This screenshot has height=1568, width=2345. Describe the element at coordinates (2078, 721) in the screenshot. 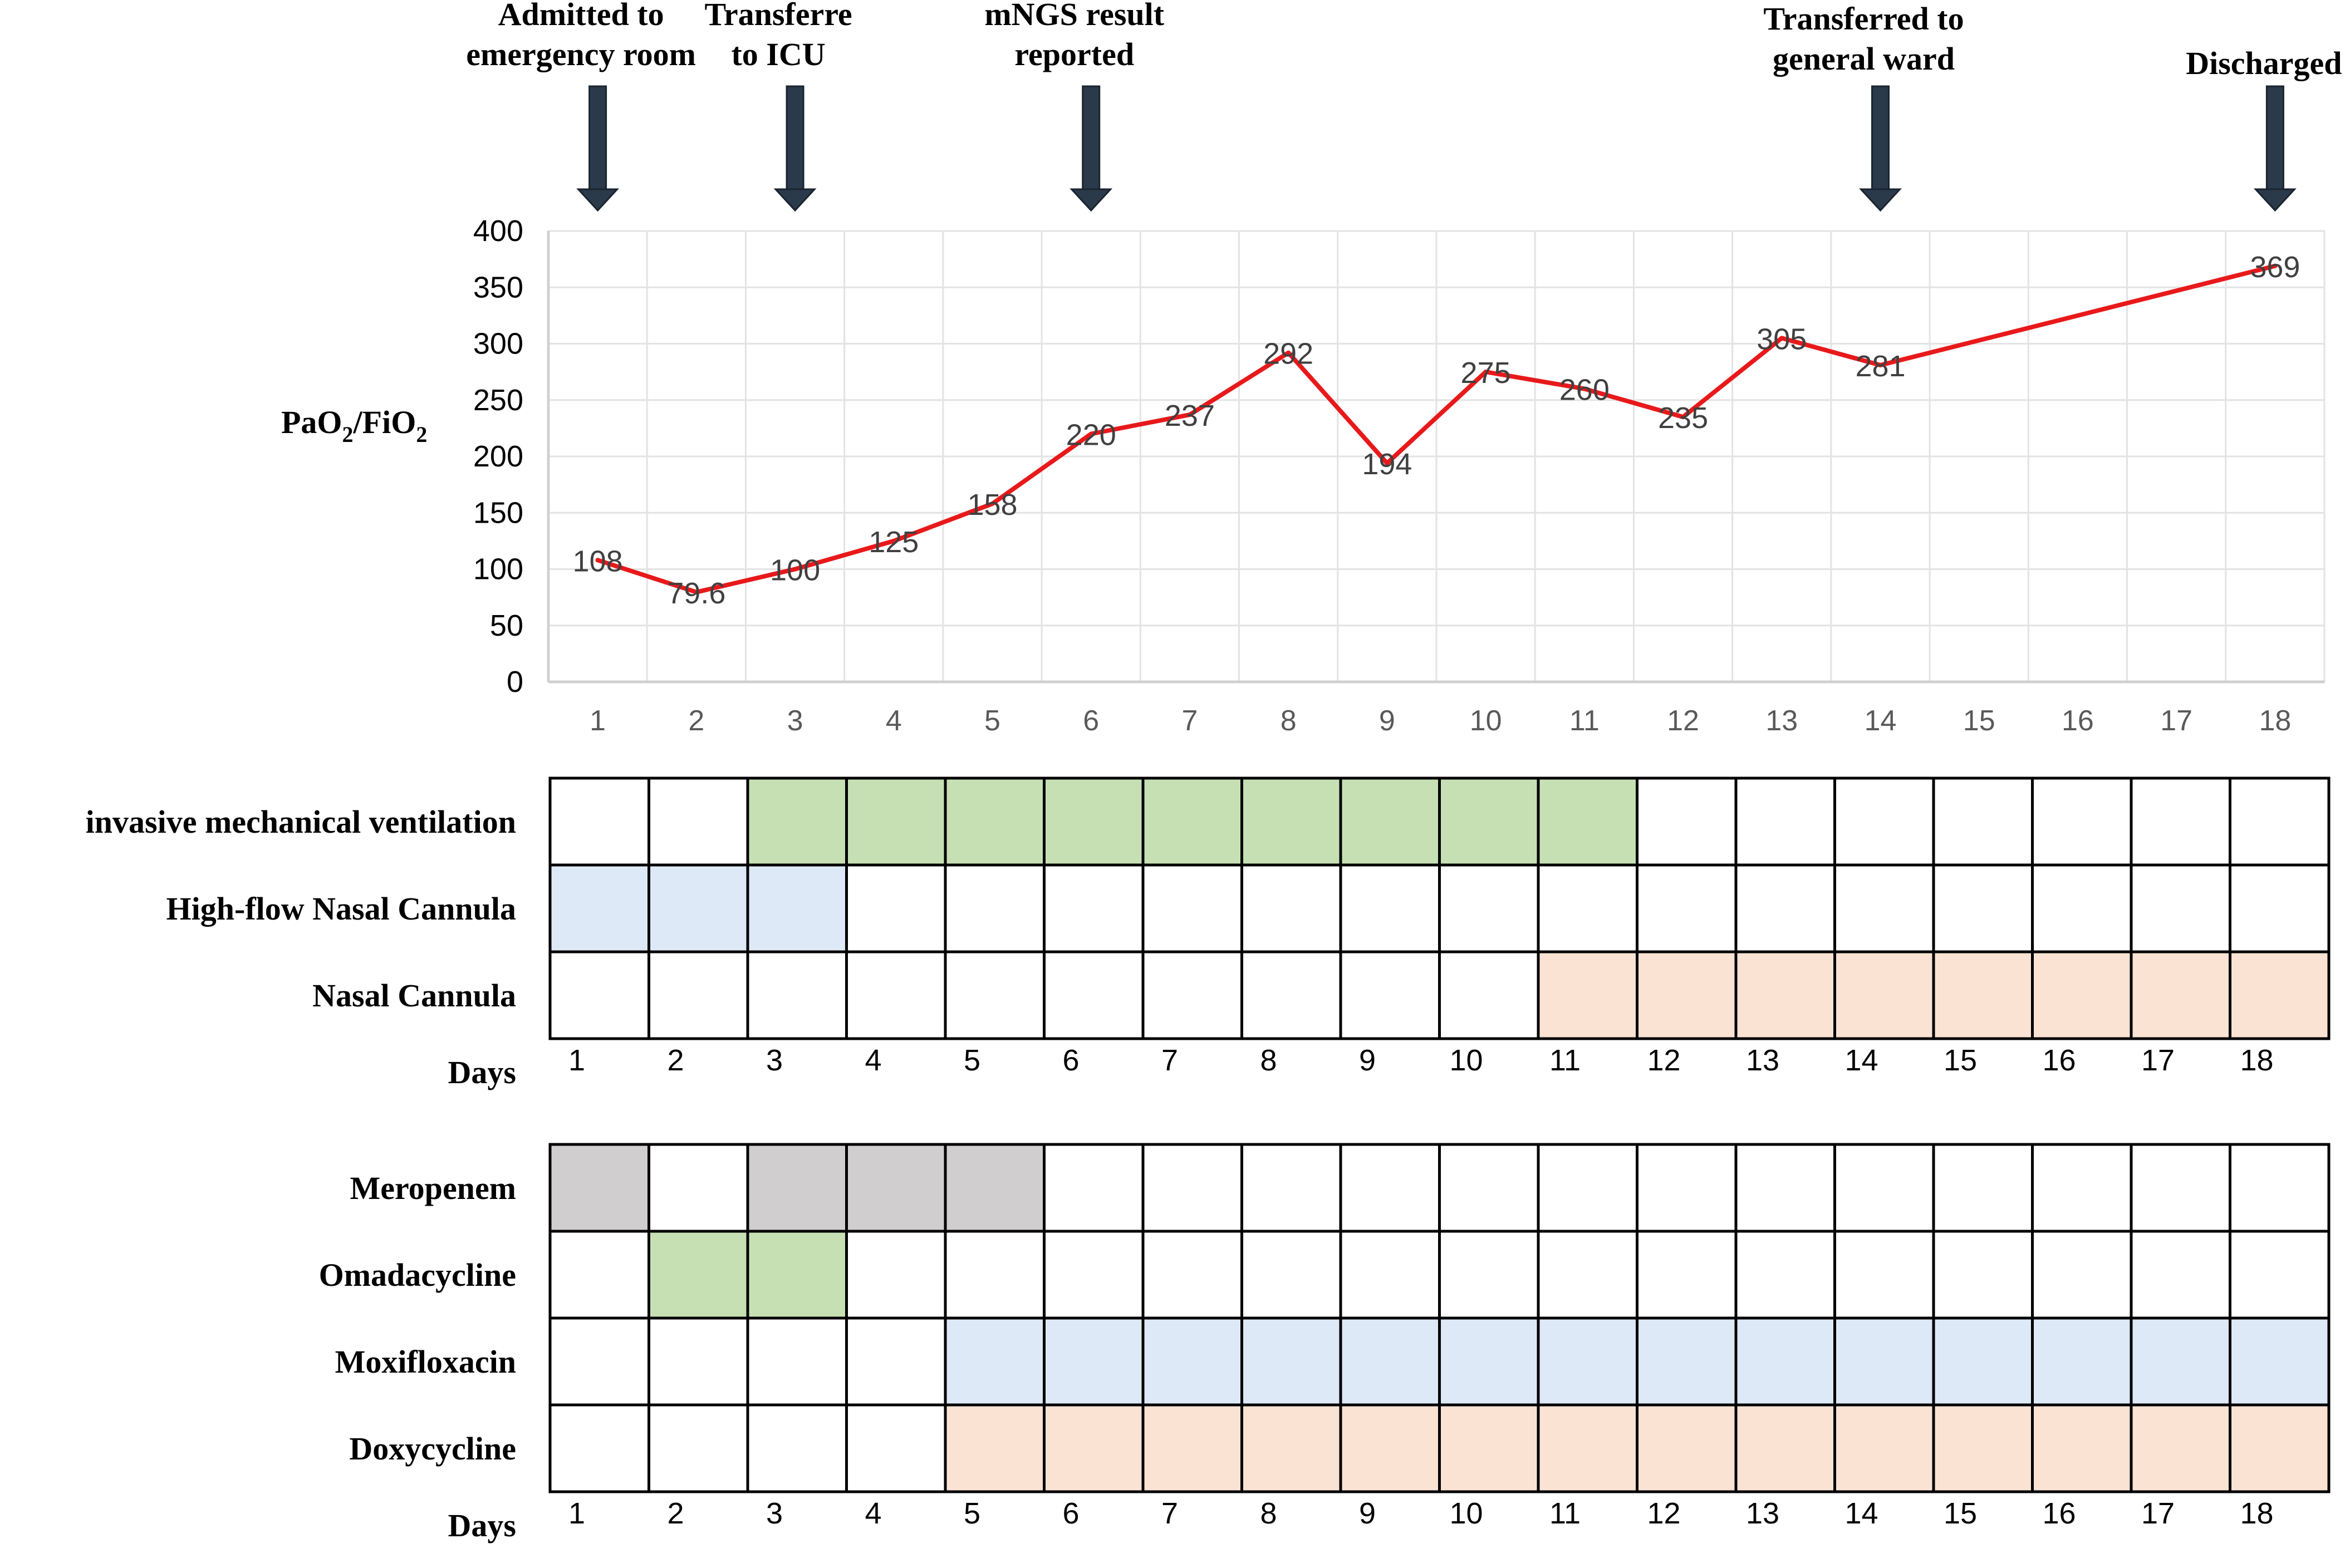

I see `x-tick-label: 16` at that location.